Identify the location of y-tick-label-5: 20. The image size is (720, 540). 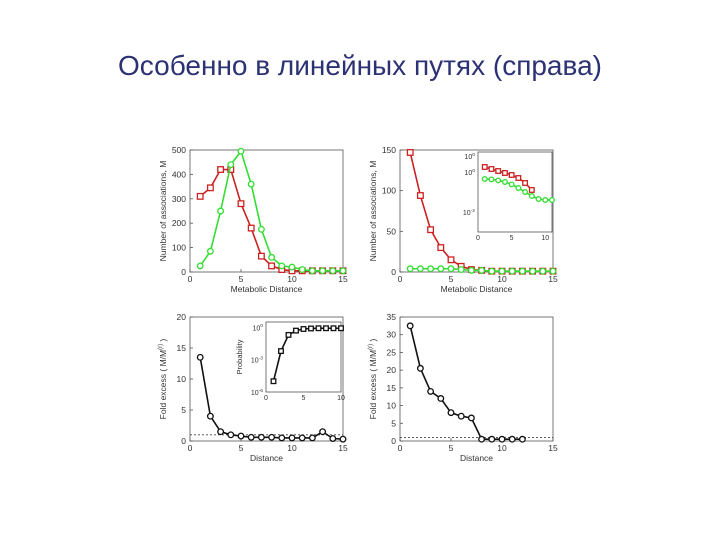
(182, 317).